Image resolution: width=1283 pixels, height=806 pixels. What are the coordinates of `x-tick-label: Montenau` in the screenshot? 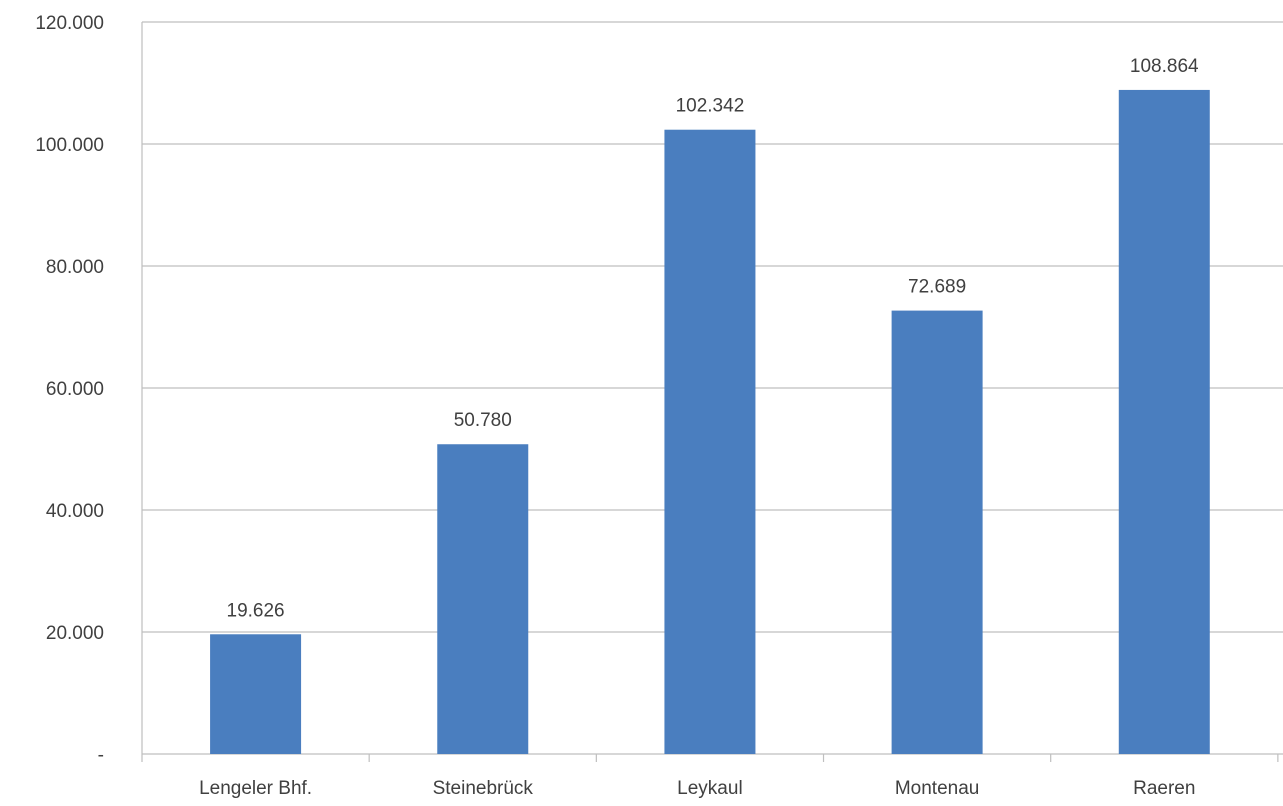 It's located at (937, 788).